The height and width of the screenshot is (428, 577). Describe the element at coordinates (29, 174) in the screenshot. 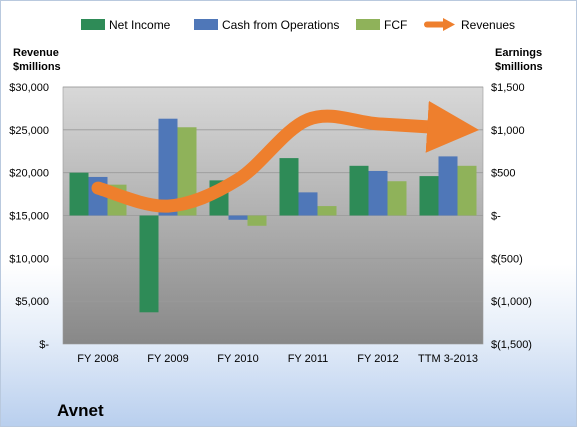

I see `left-tick-label: $20,000` at that location.